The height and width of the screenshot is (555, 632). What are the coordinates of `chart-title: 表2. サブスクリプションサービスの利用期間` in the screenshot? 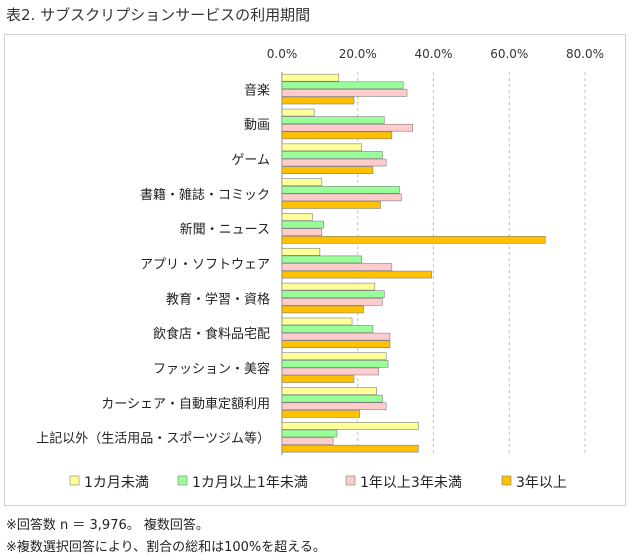 It's located at (158, 15).